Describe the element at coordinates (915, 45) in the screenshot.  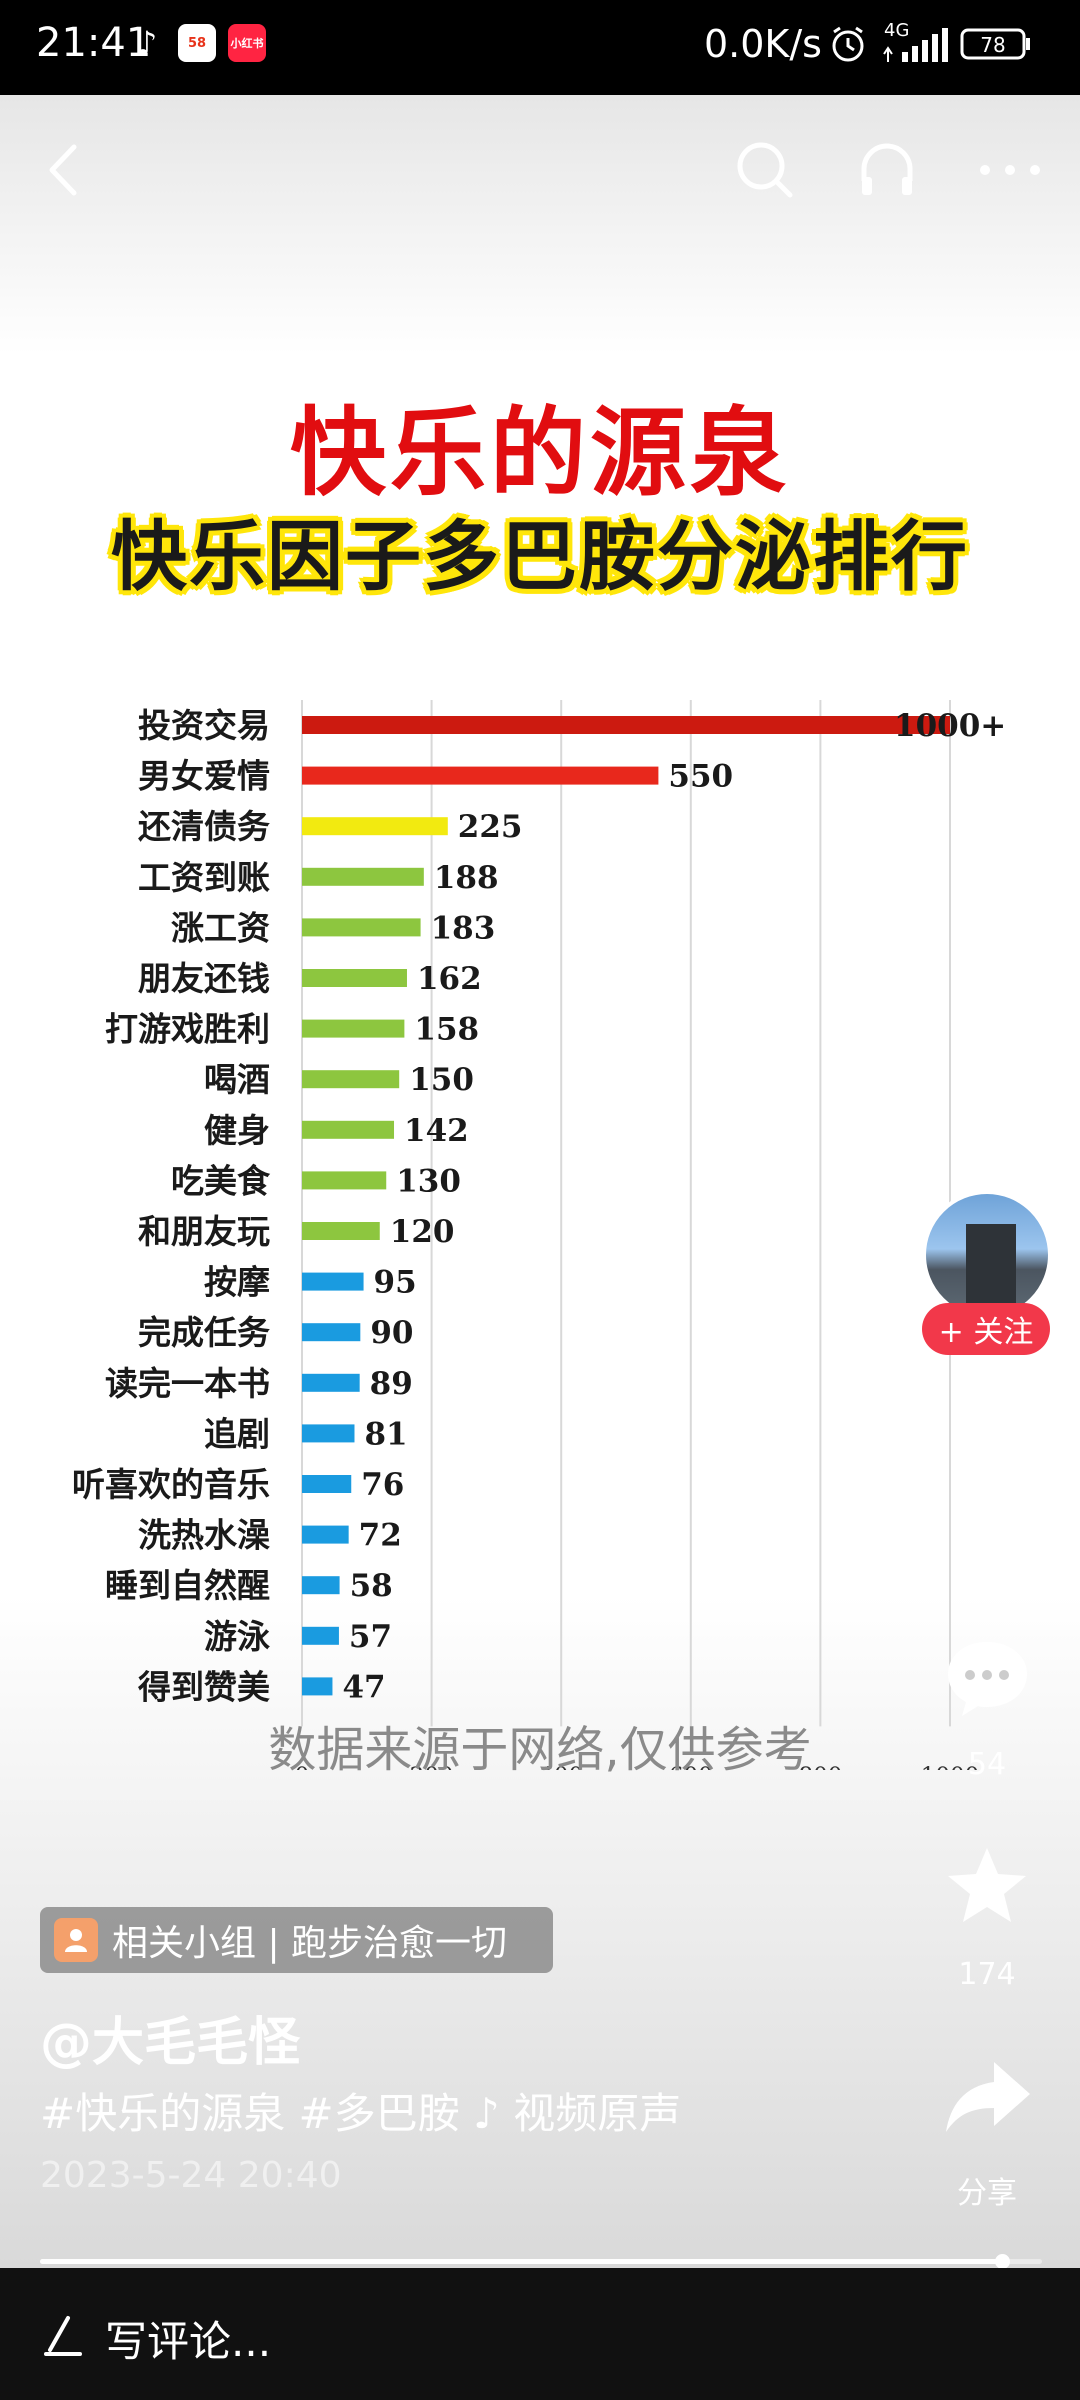
I see `signal-icon` at that location.